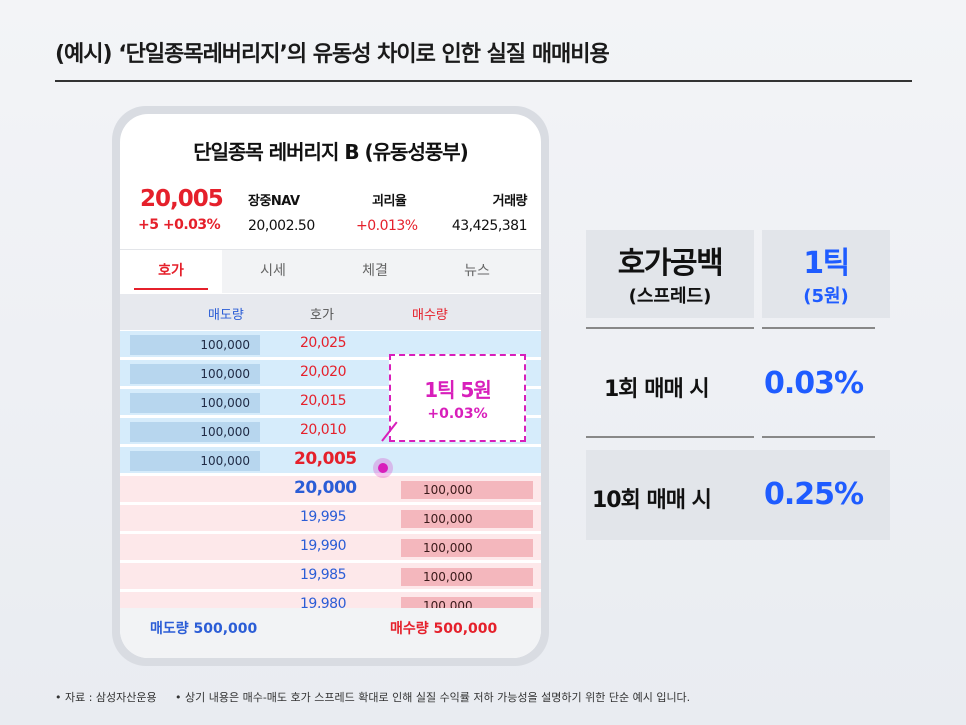 The height and width of the screenshot is (725, 966). I want to click on buy-qty-header: 매수량, so click(430, 315).